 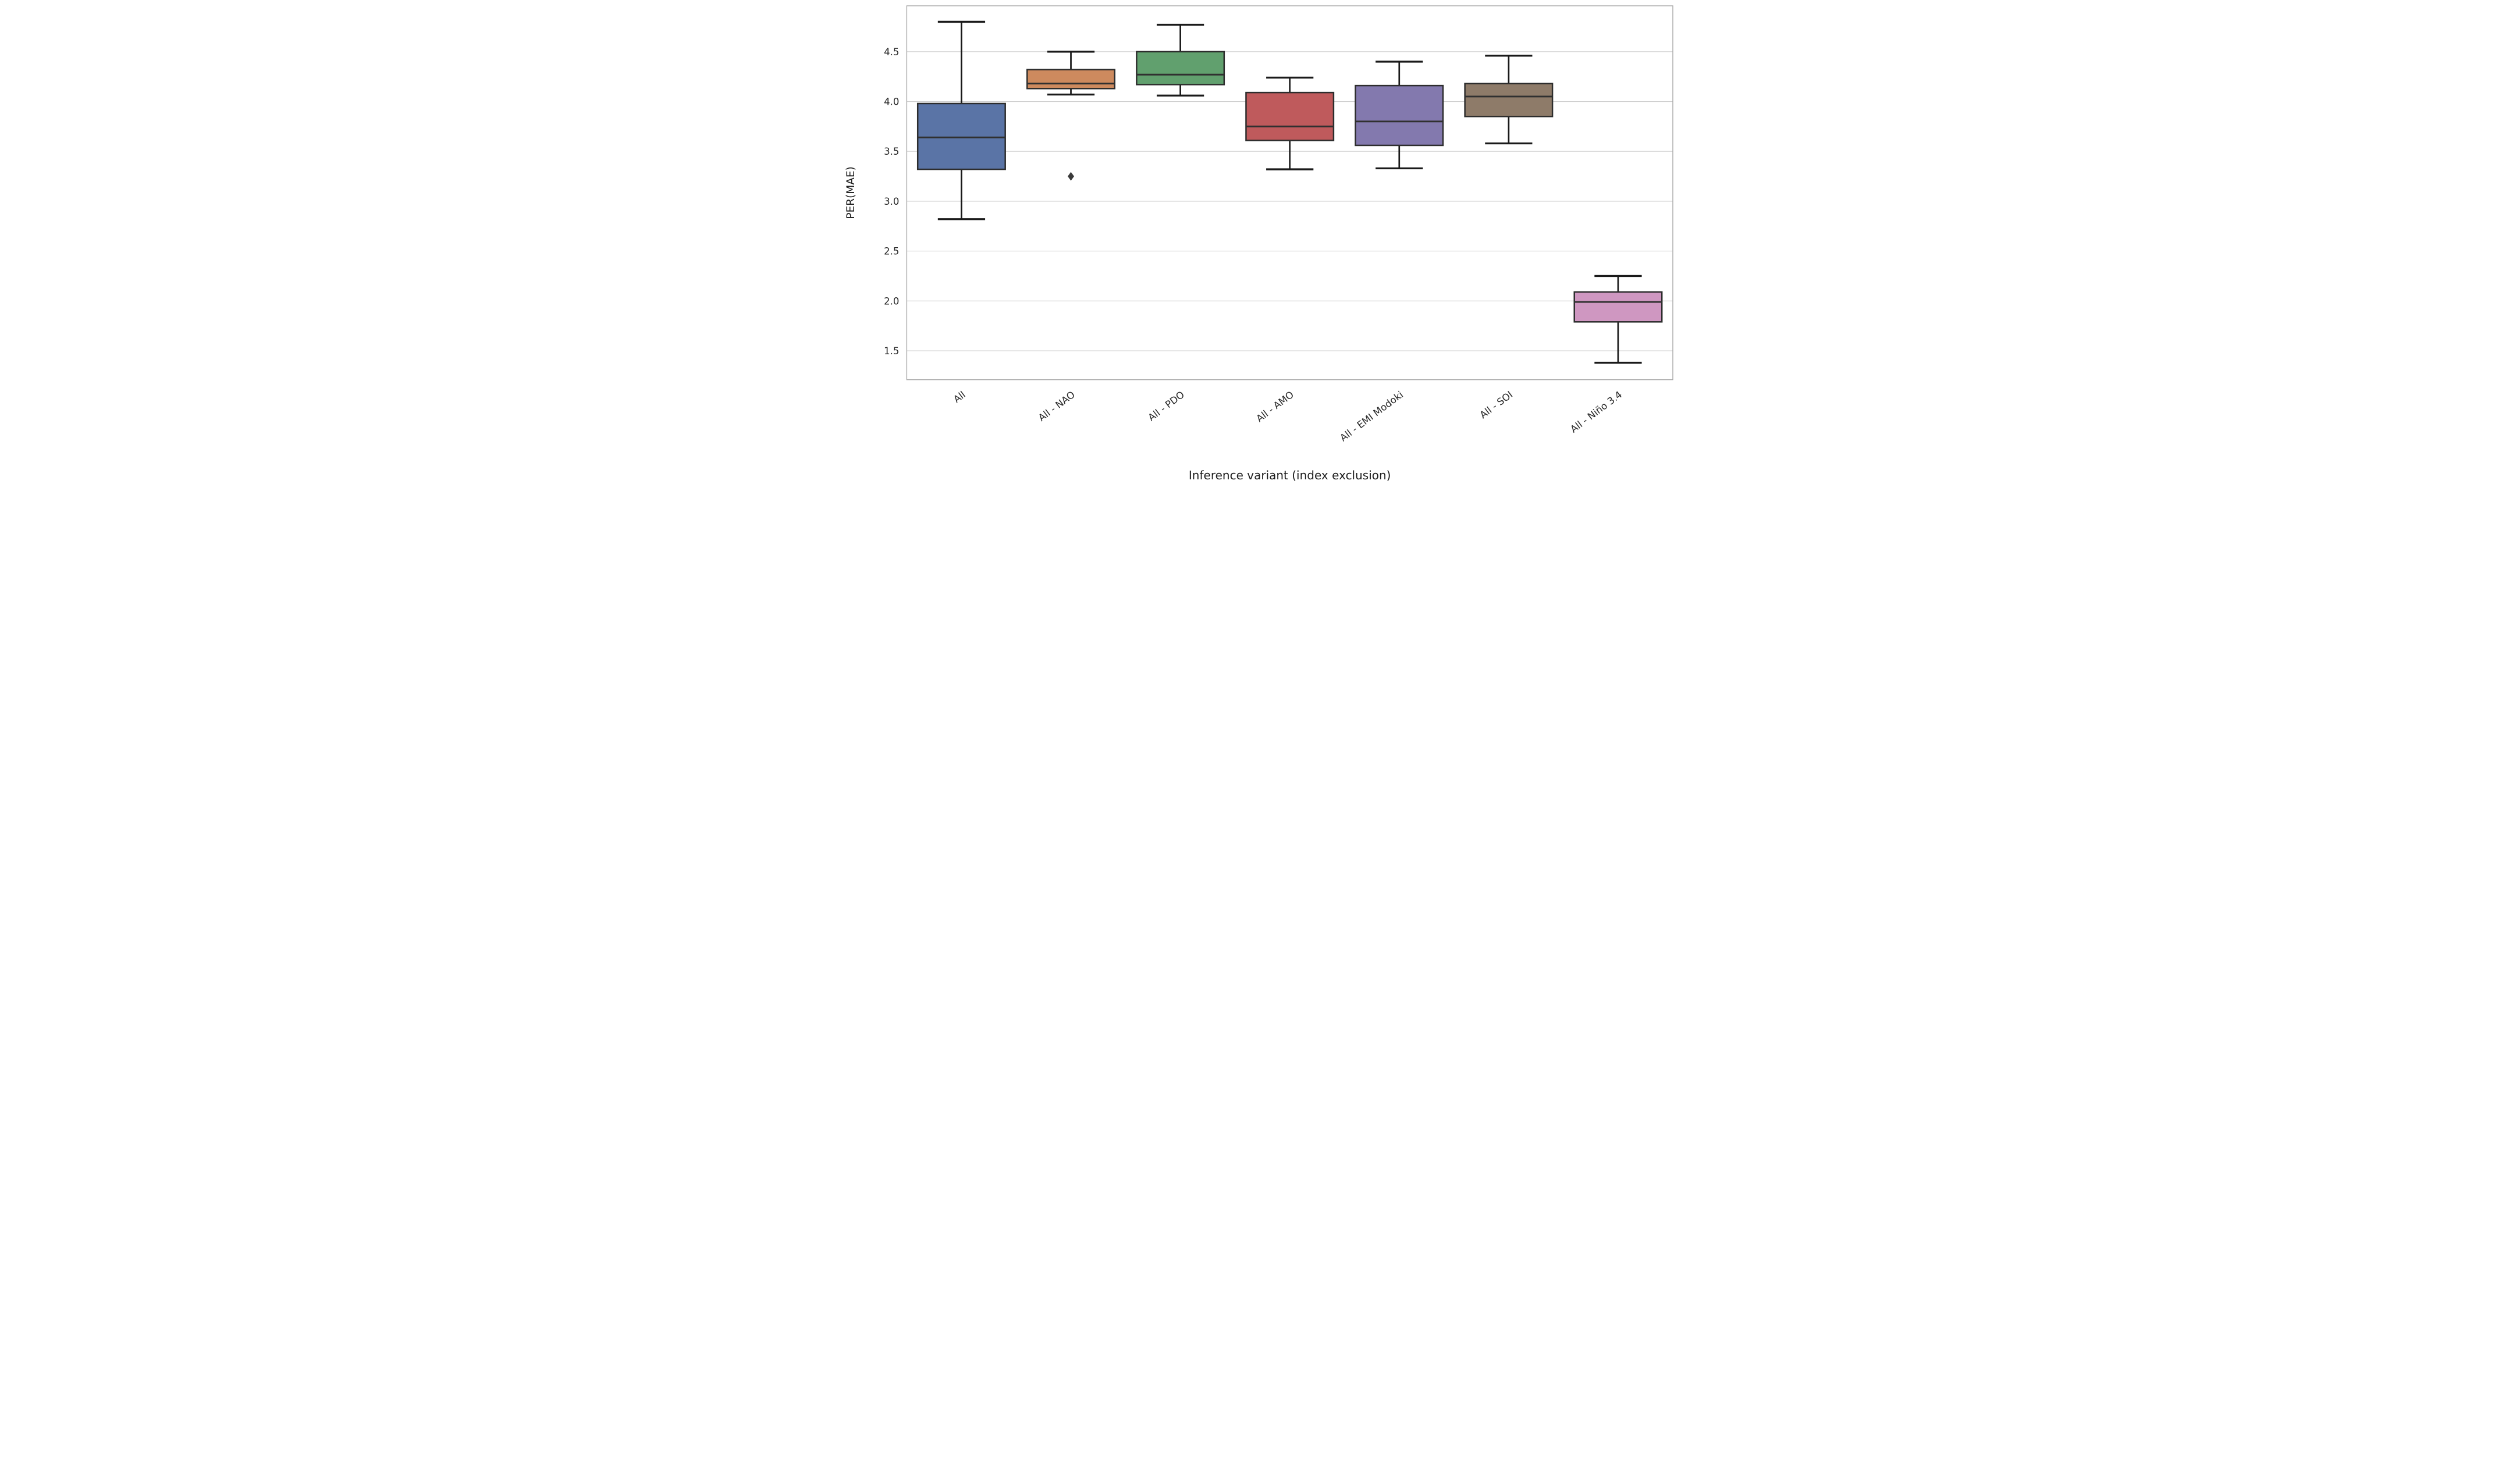 What do you see at coordinates (1596, 412) in the screenshot?
I see `x-tick-label: All - Niño 3.4` at bounding box center [1596, 412].